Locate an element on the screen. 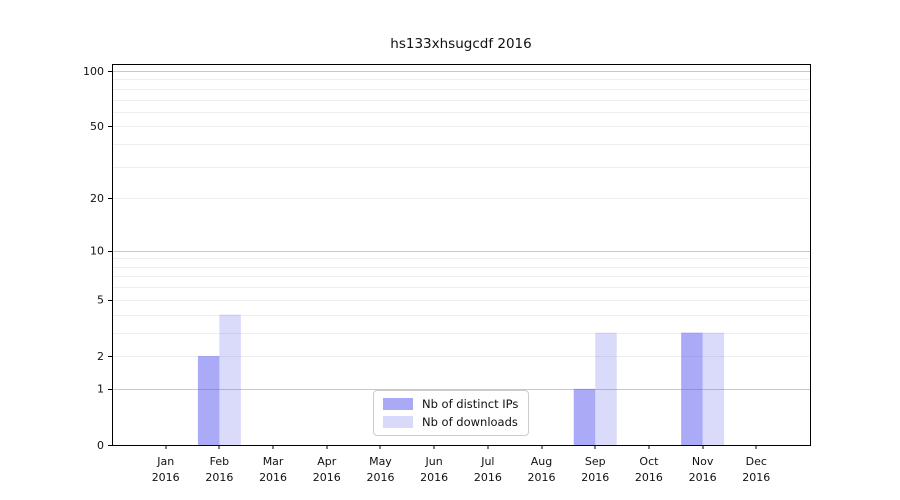  legend: Nb of distinct IPs Nb of downloads is located at coordinates (451, 413).